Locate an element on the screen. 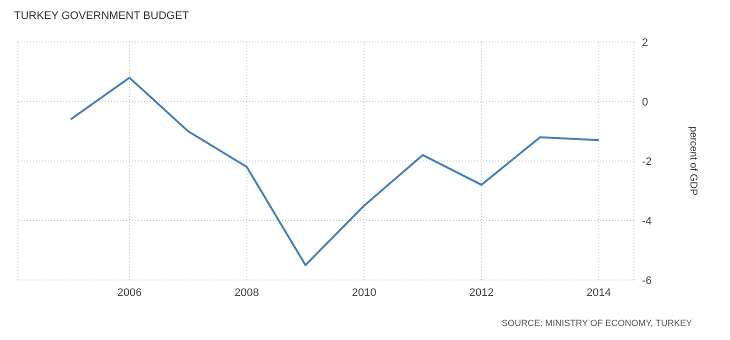  chart-title: TURKEY GOVERNMENT BUDGET is located at coordinates (102, 16).